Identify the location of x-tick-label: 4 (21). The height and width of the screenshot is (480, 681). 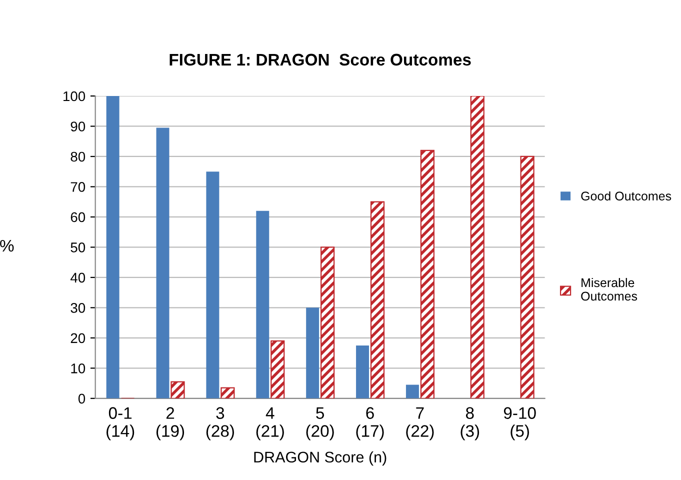
(270, 423).